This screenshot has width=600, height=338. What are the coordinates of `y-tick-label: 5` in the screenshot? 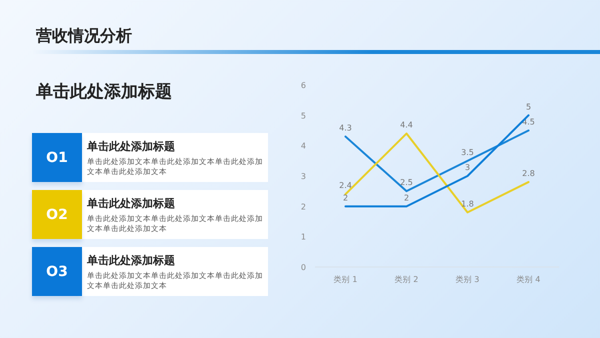 It's located at (303, 115).